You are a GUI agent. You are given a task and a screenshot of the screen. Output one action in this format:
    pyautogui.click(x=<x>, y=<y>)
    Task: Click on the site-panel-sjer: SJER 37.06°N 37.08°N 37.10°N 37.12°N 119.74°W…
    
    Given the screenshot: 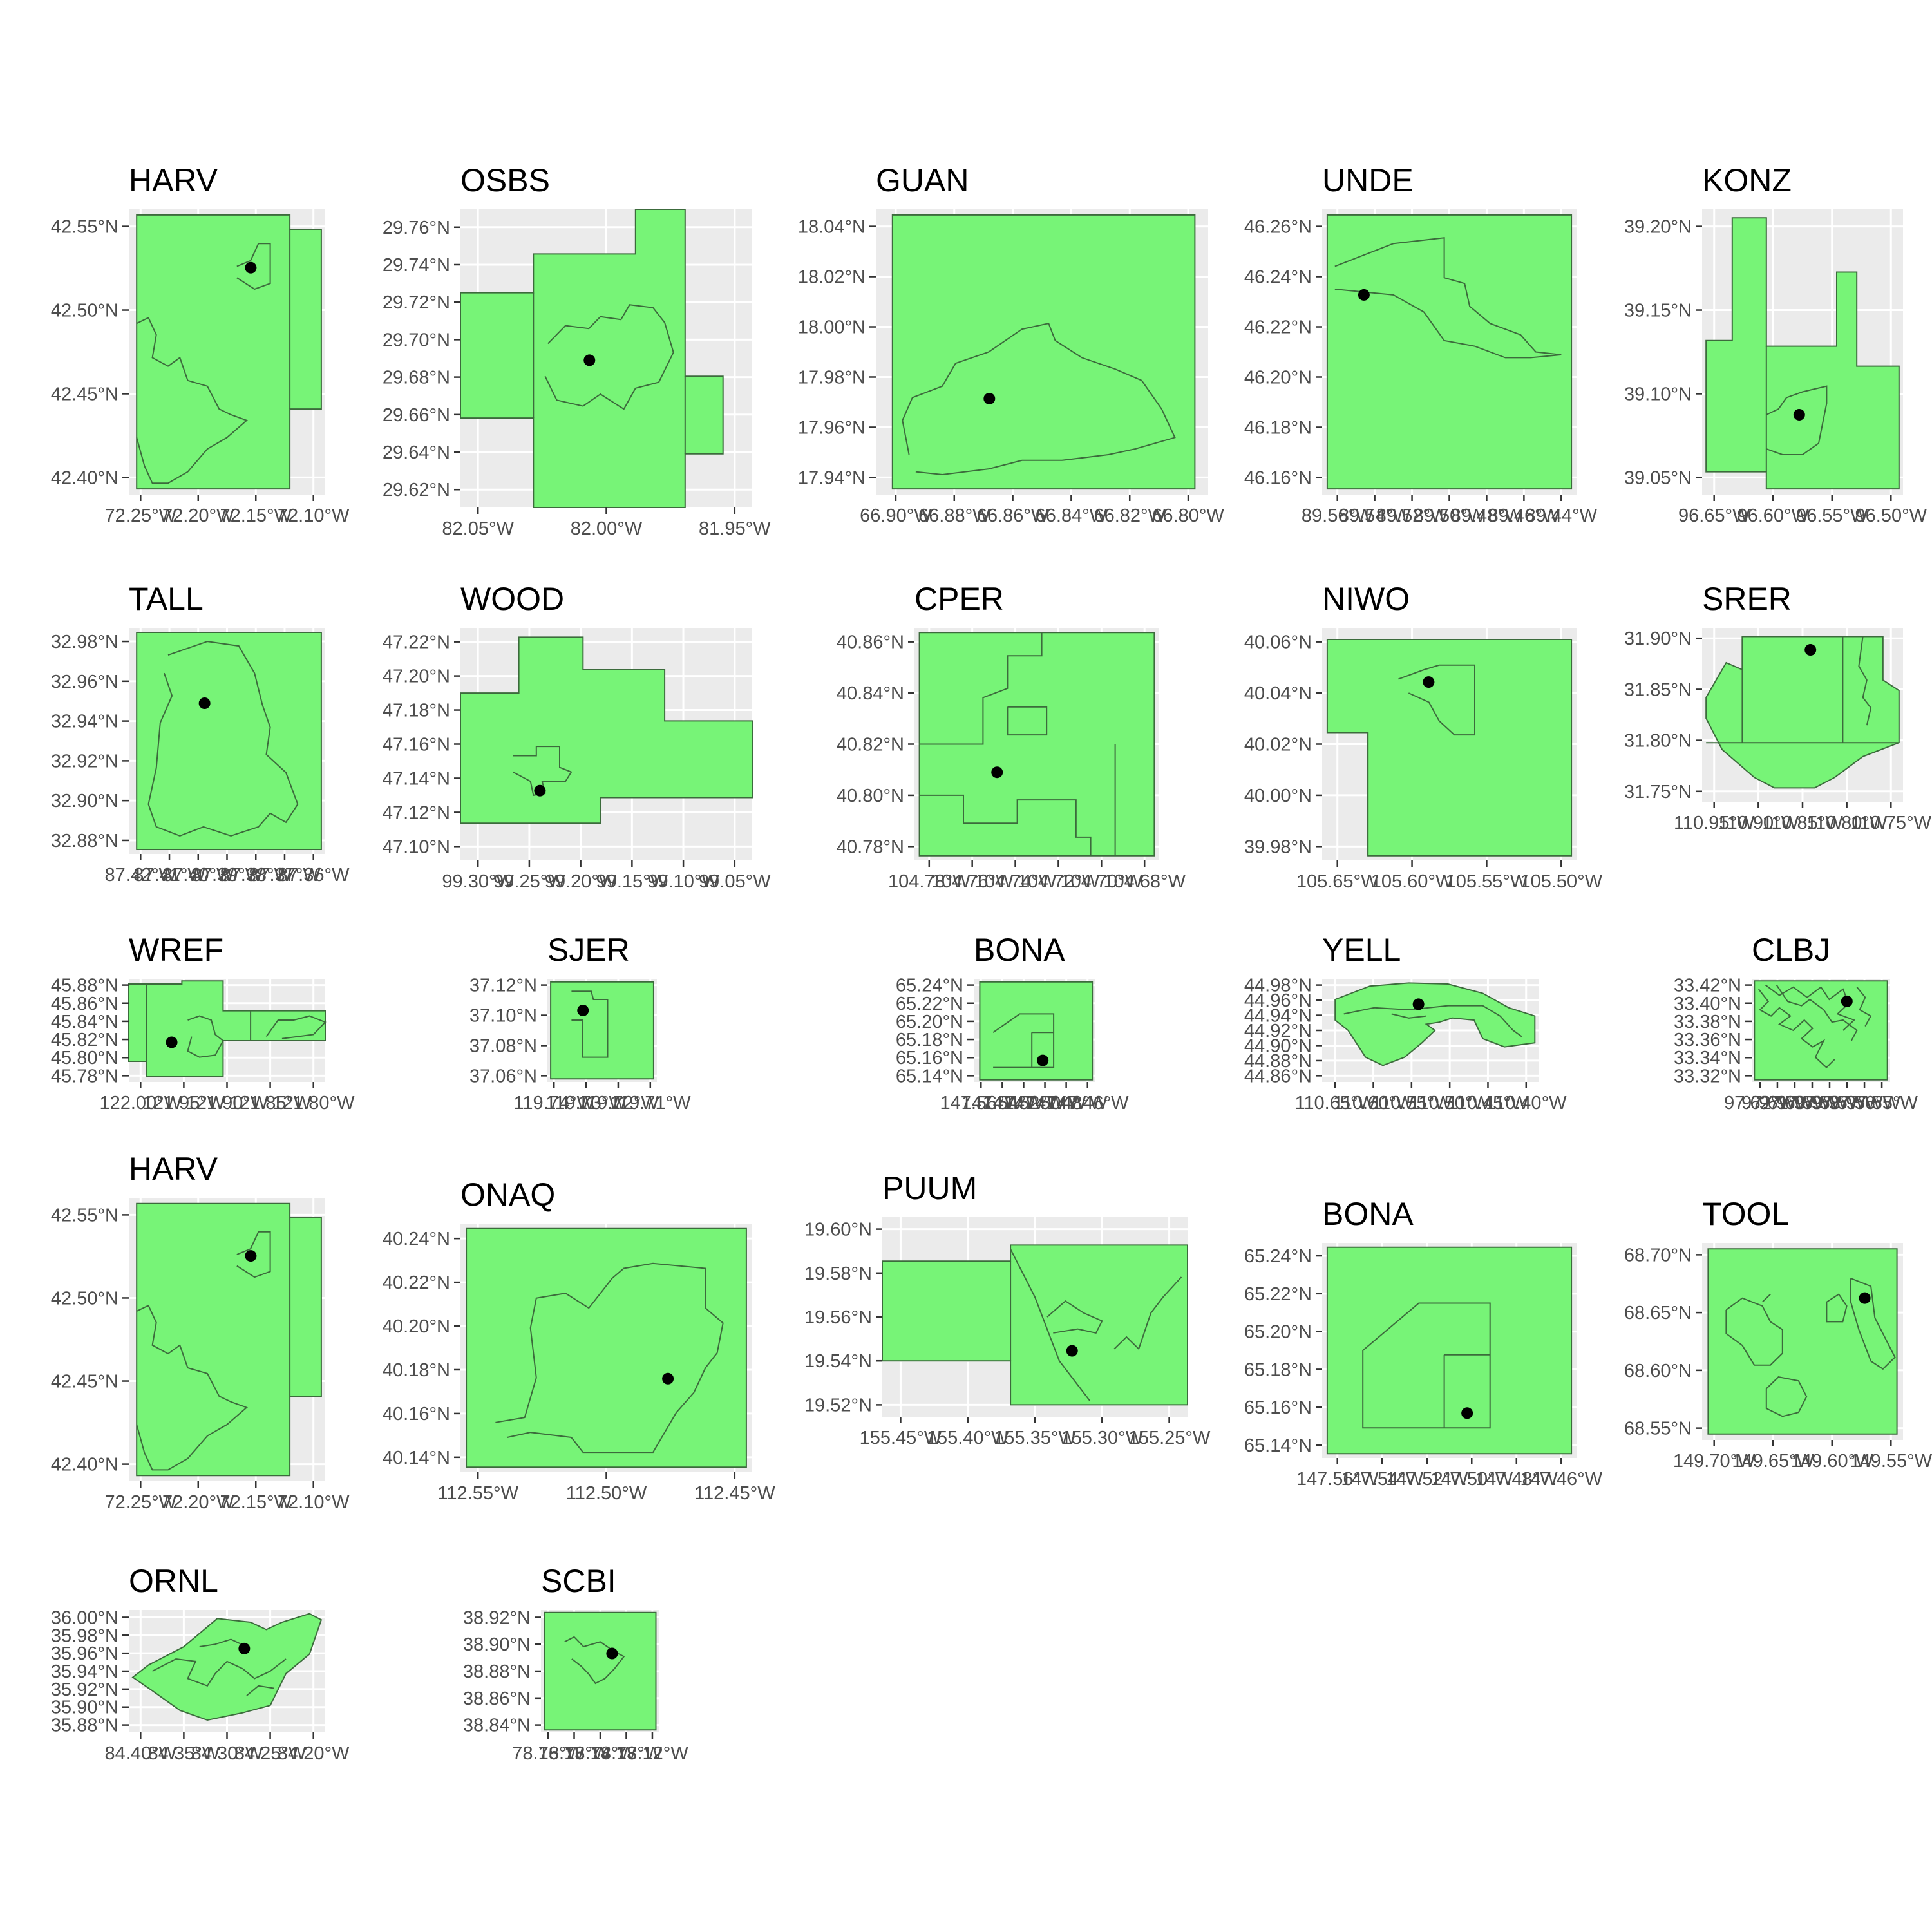 What is the action you would take?
    pyautogui.click(x=580, y=1022)
    